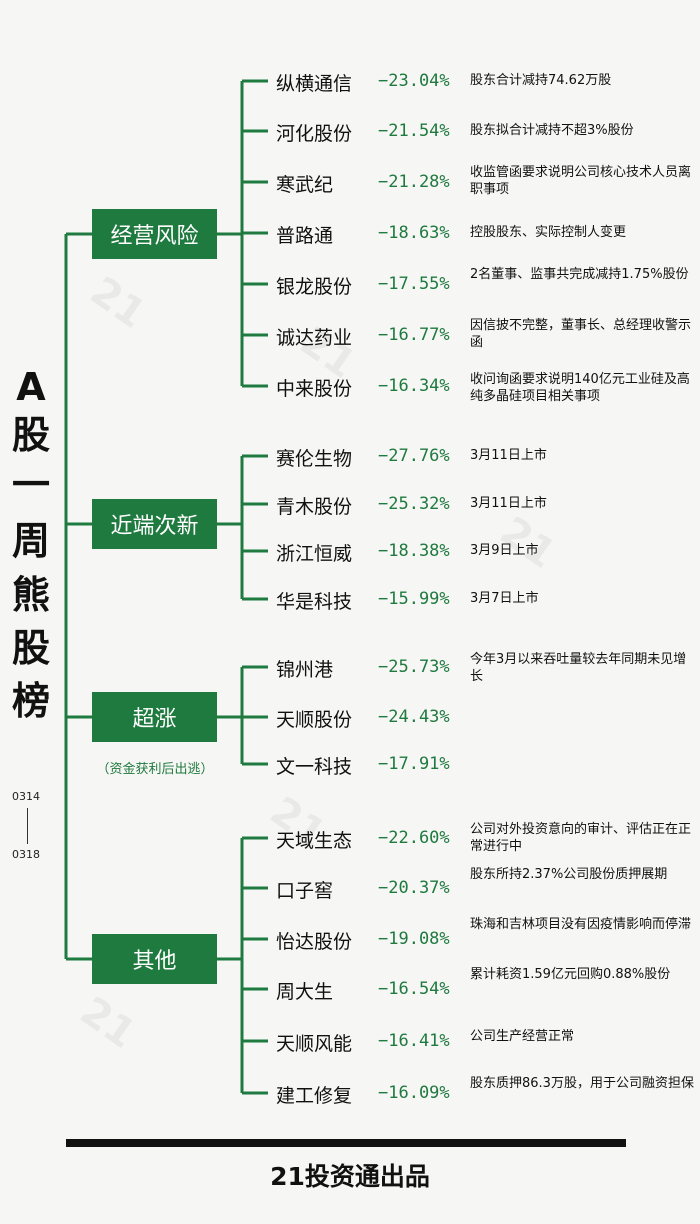 Image resolution: width=700 pixels, height=1224 pixels. What do you see at coordinates (314, 459) in the screenshot?
I see `stock-name: 赛伦生物` at bounding box center [314, 459].